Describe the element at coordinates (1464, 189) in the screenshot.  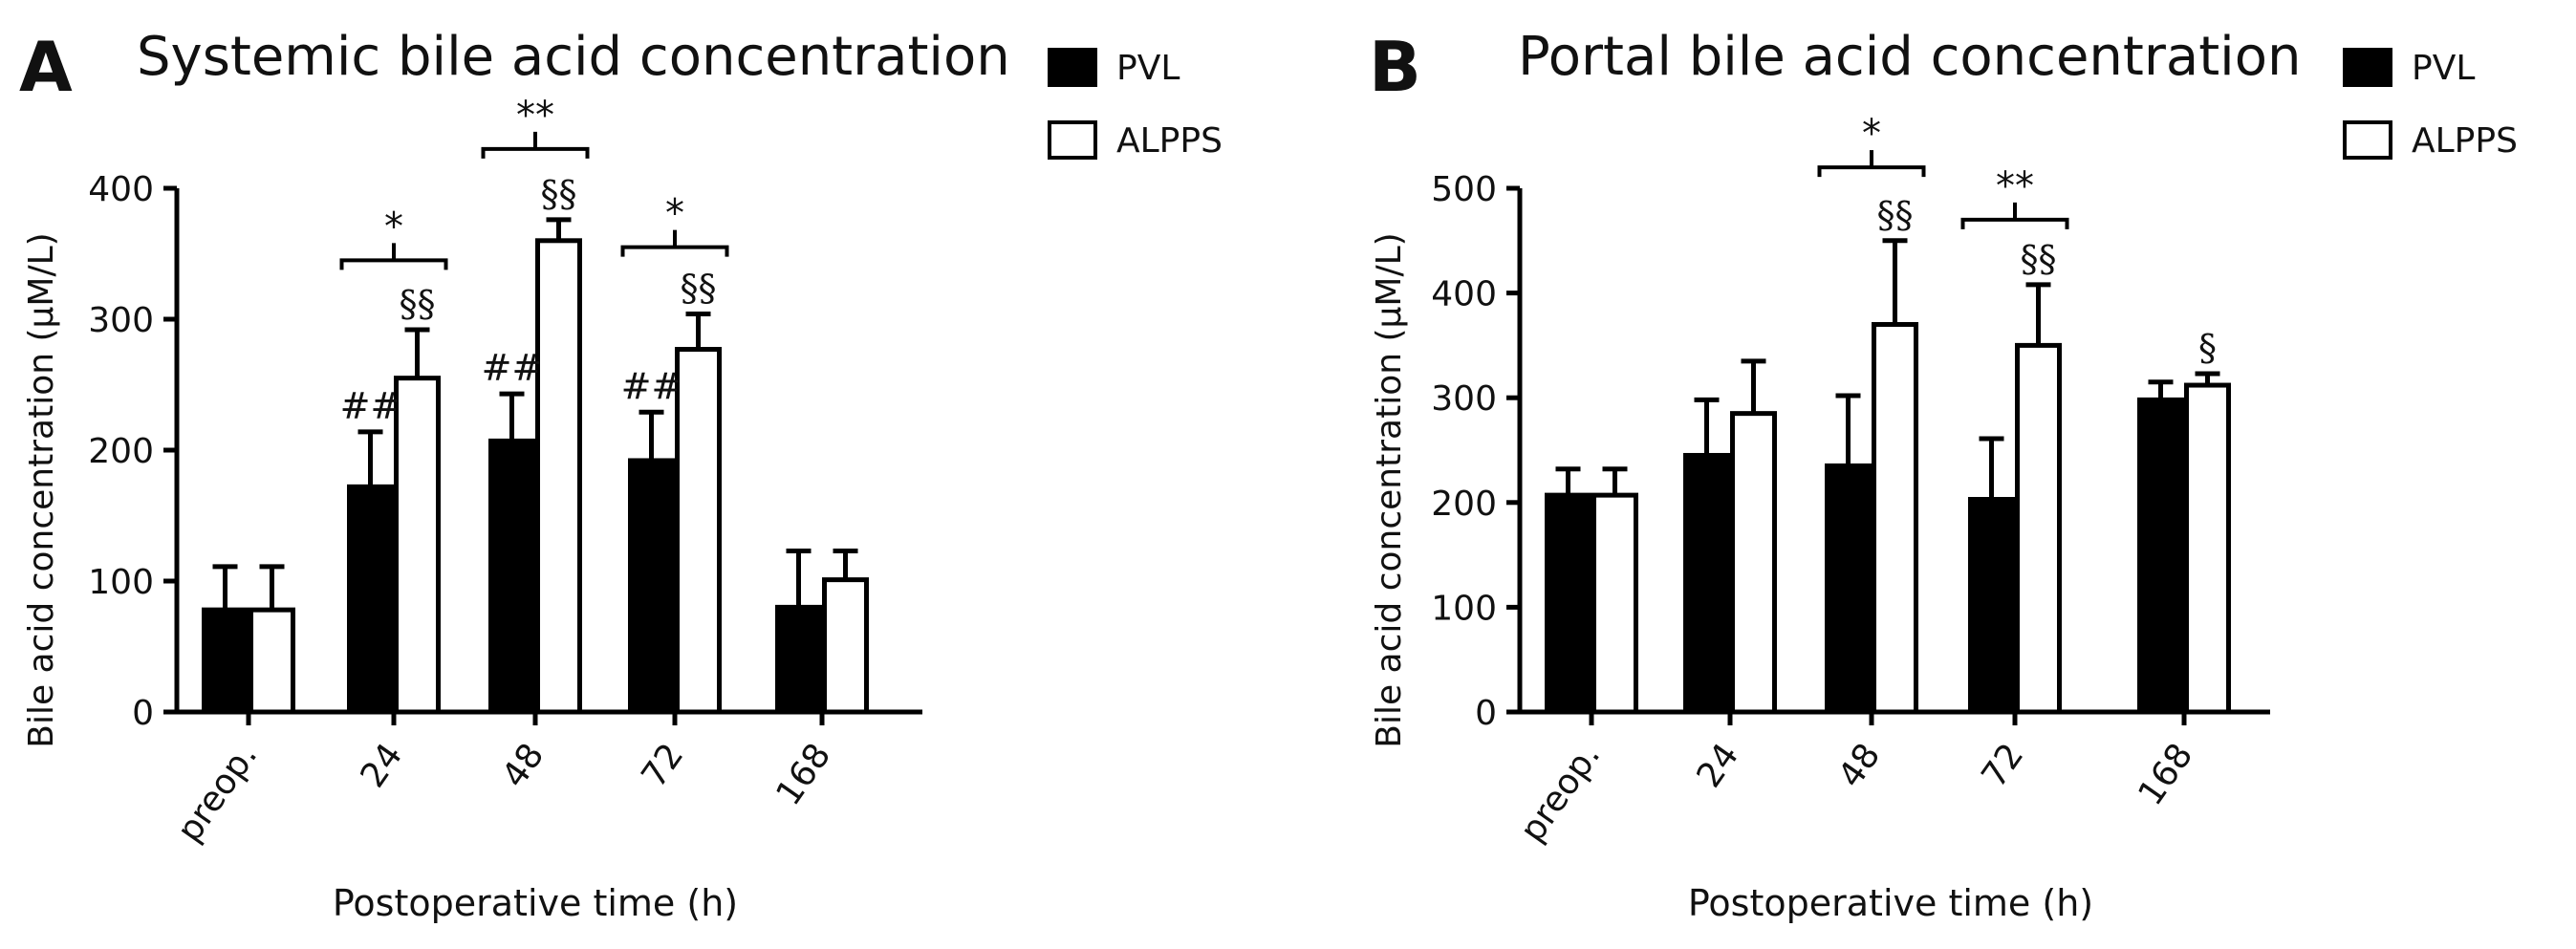
I see `y-tick-label: 500` at that location.